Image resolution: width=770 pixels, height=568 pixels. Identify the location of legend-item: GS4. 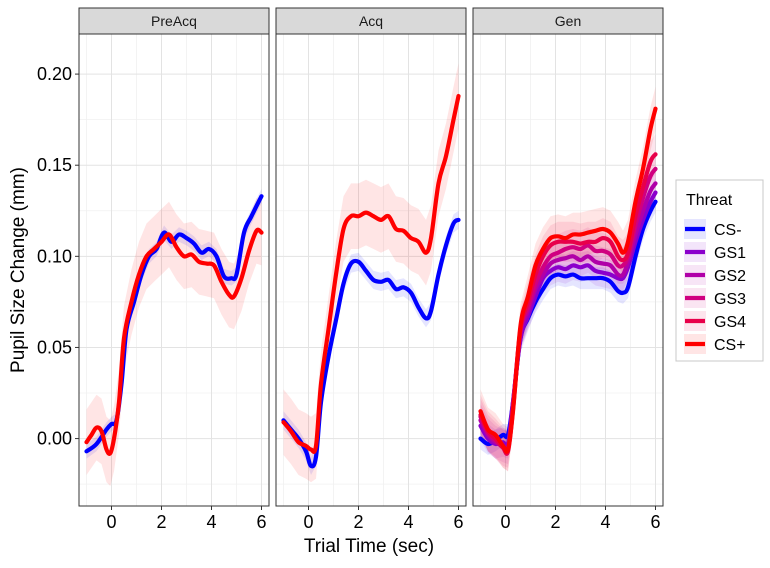
(715, 321).